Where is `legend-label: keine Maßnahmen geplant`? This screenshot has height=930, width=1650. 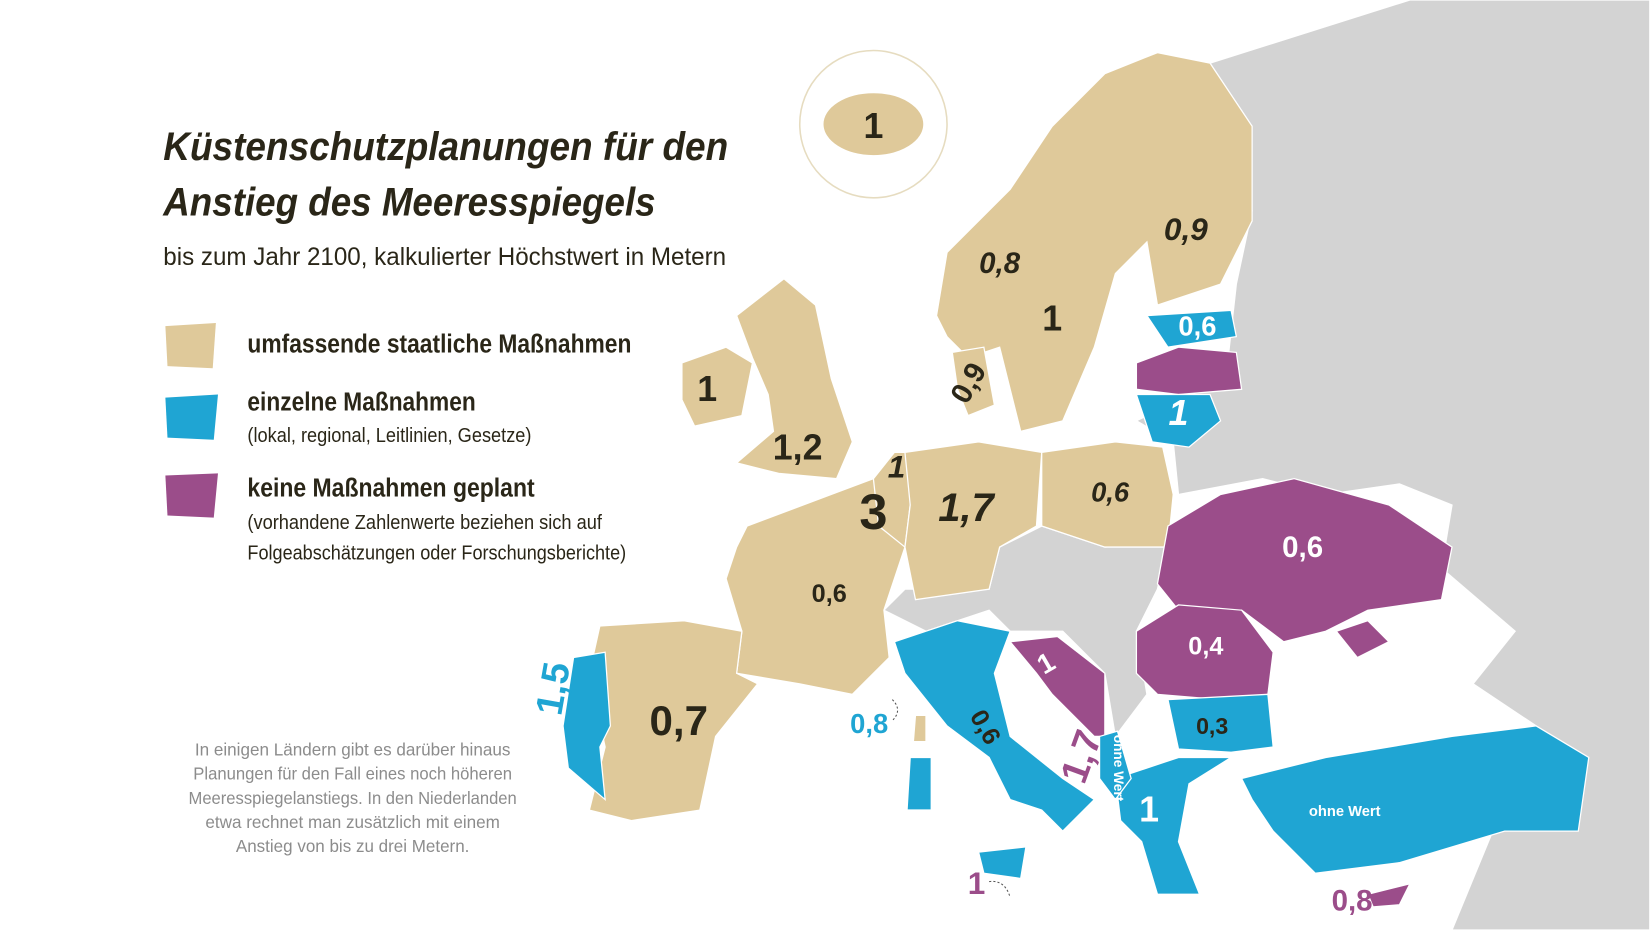 legend-label: keine Maßnahmen geplant is located at coordinates (390, 488).